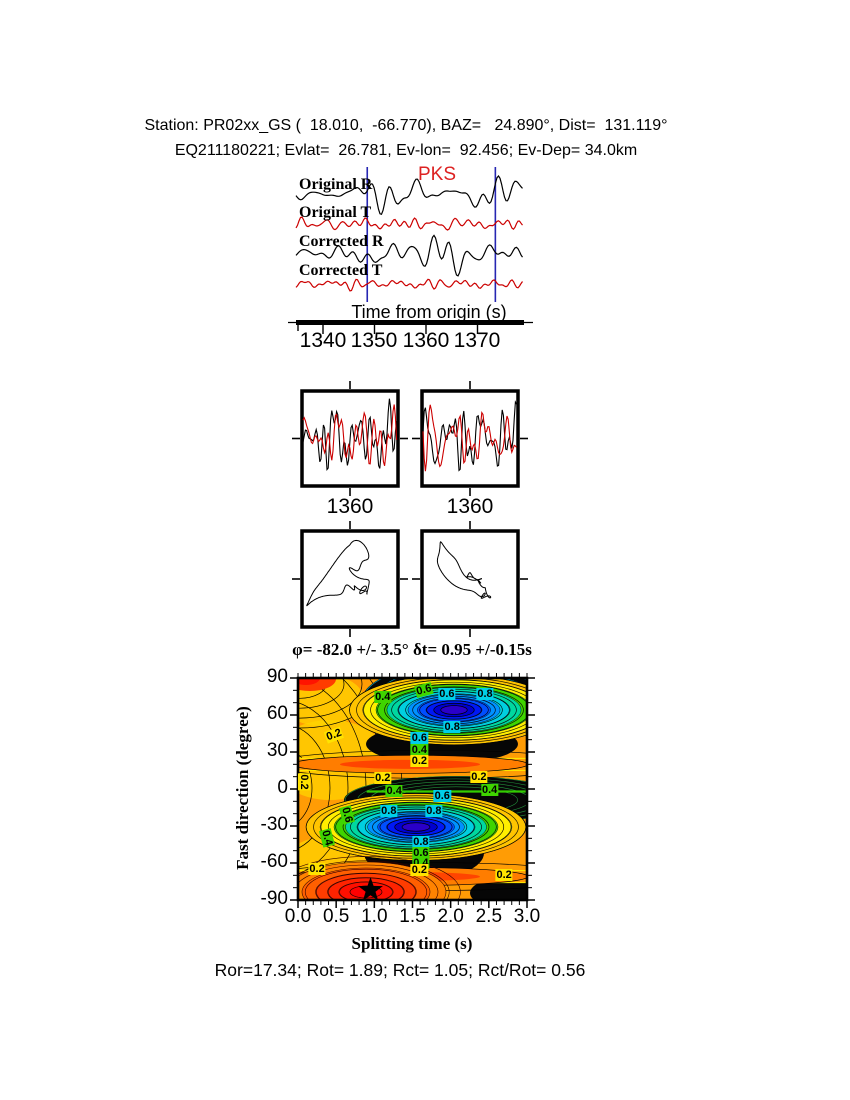 This screenshot has height=1100, width=850. I want to click on analysis-window-lines, so click(431, 234).